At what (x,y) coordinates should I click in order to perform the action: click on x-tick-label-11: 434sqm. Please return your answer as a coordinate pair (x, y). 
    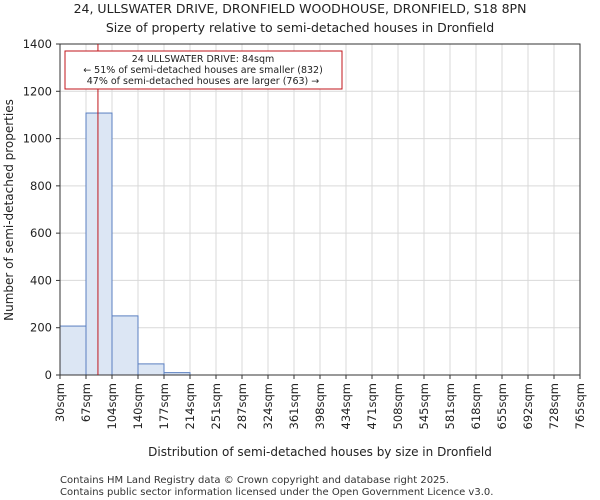
    Looking at the image, I should click on (346, 406).